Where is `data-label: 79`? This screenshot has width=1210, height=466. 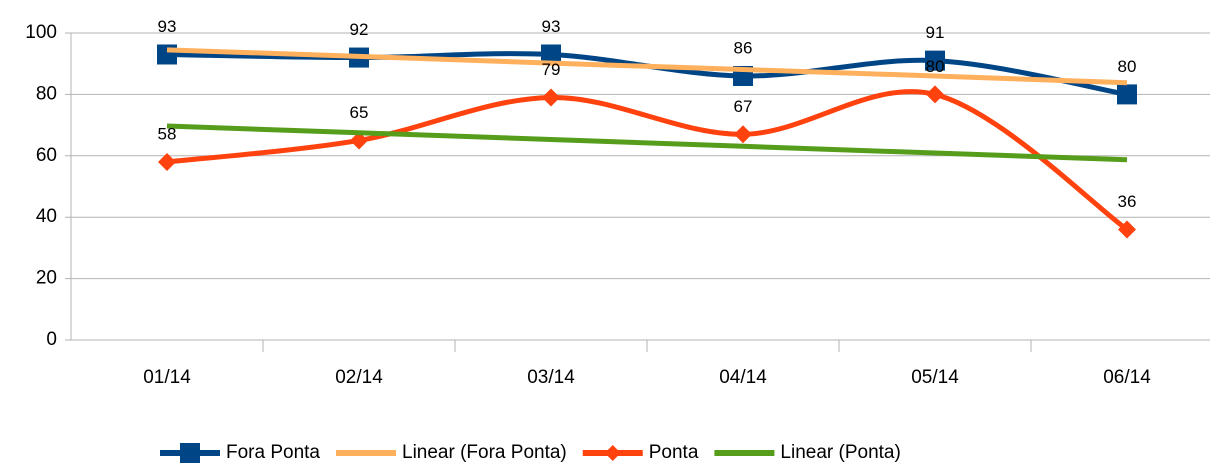 data-label: 79 is located at coordinates (551, 69).